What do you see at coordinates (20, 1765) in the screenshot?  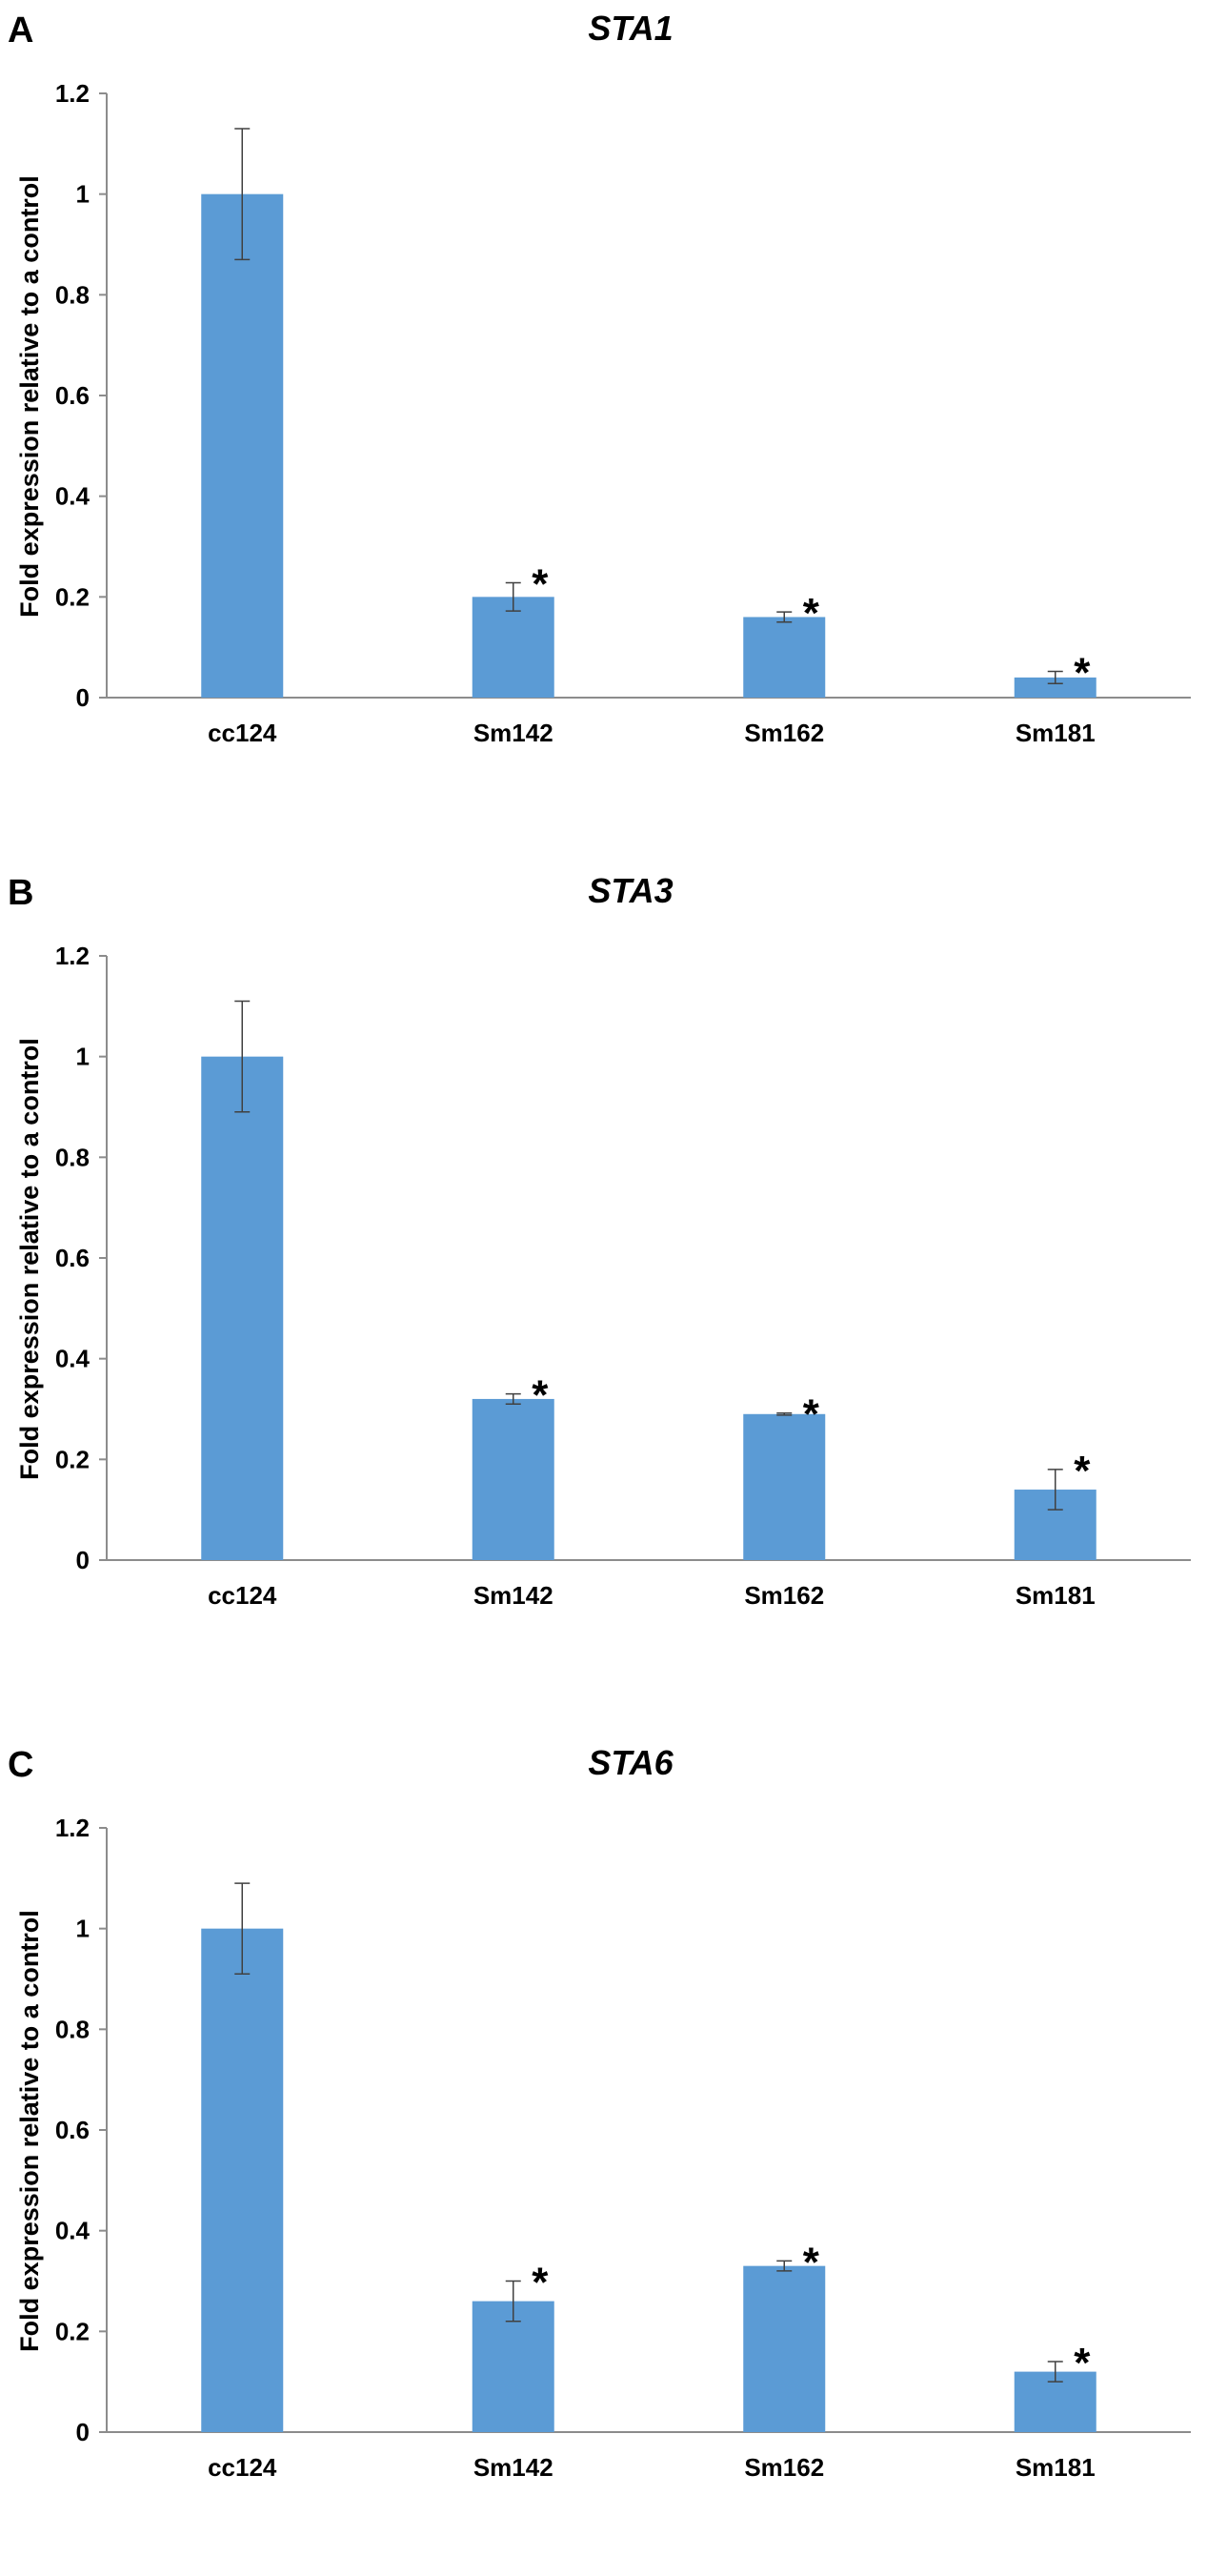 I see `panel-letter: C` at bounding box center [20, 1765].